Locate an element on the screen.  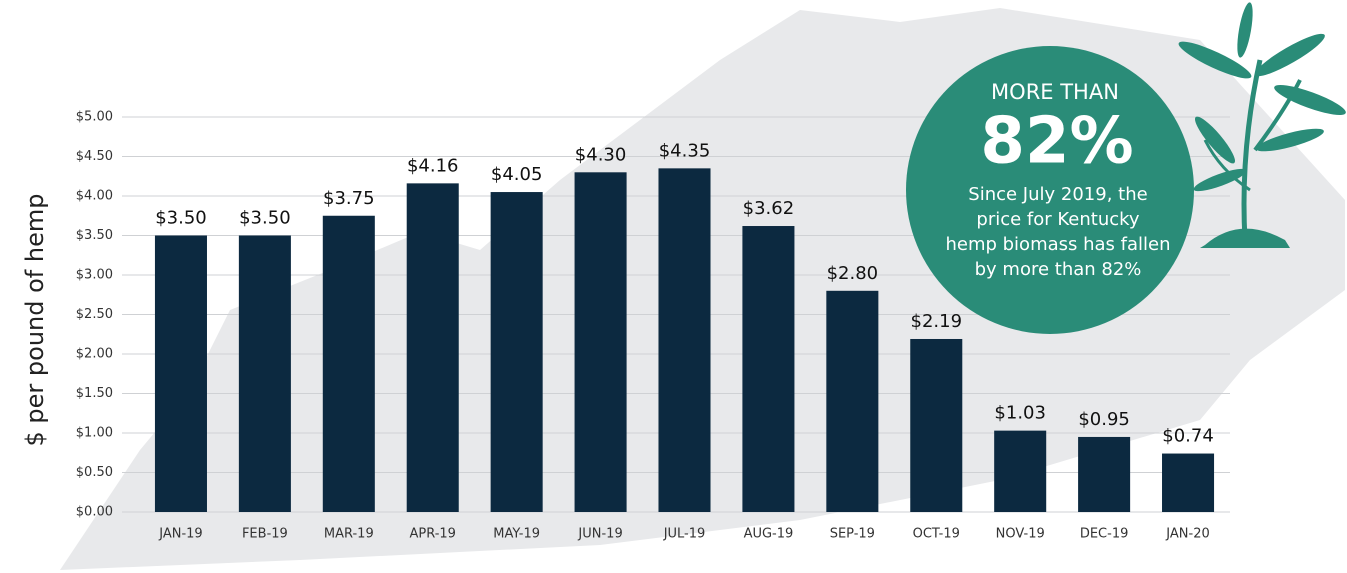
x-tick-label: OCT-19 is located at coordinates (936, 534).